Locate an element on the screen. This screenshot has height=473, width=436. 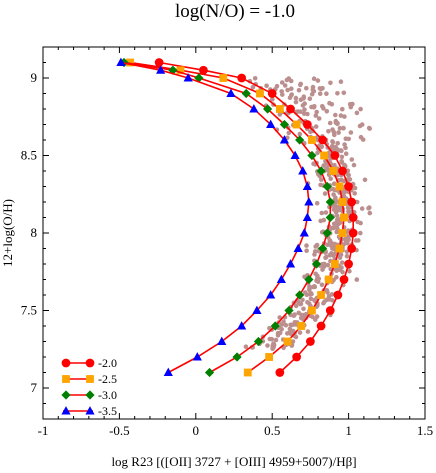
chart-title: log(N/O) = -1.0 is located at coordinates (235, 11).